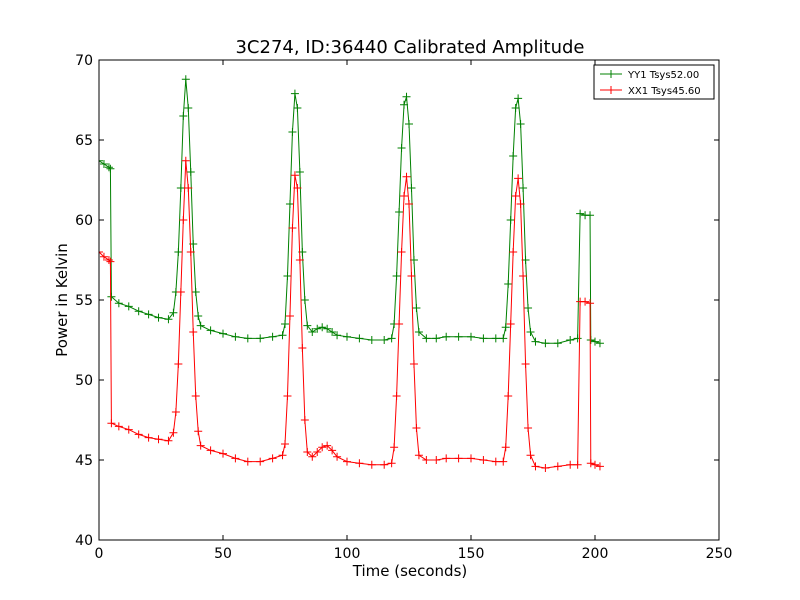 The height and width of the screenshot is (600, 800). Describe the element at coordinates (611, 90) in the screenshot. I see `legend-swatch-marker` at that location.